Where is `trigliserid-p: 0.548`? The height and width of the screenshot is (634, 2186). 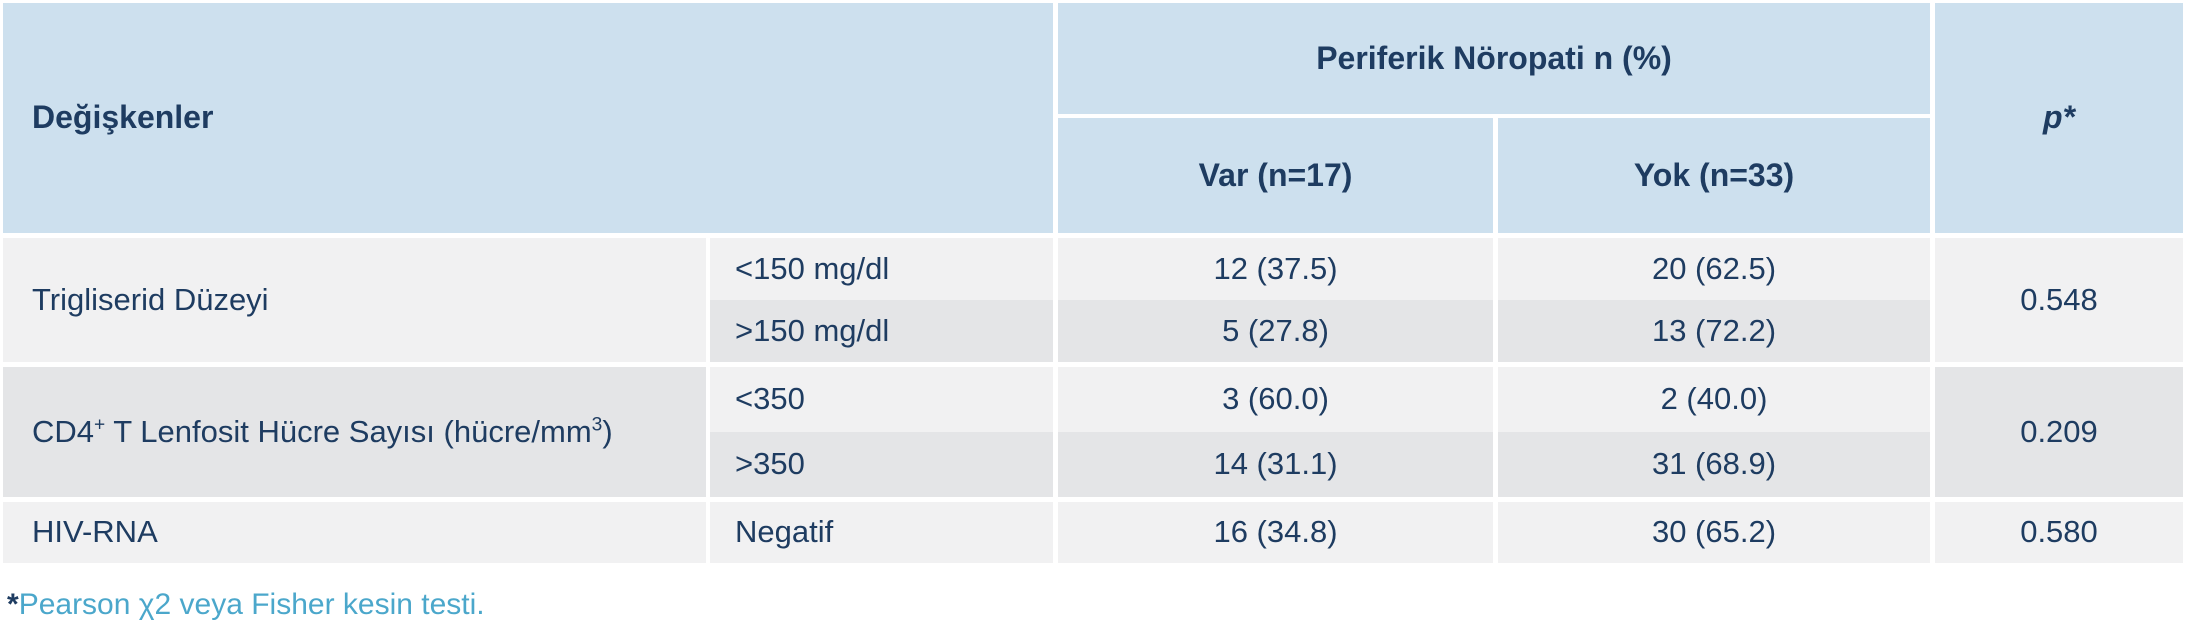 trigliserid-p: 0.548 is located at coordinates (2059, 299).